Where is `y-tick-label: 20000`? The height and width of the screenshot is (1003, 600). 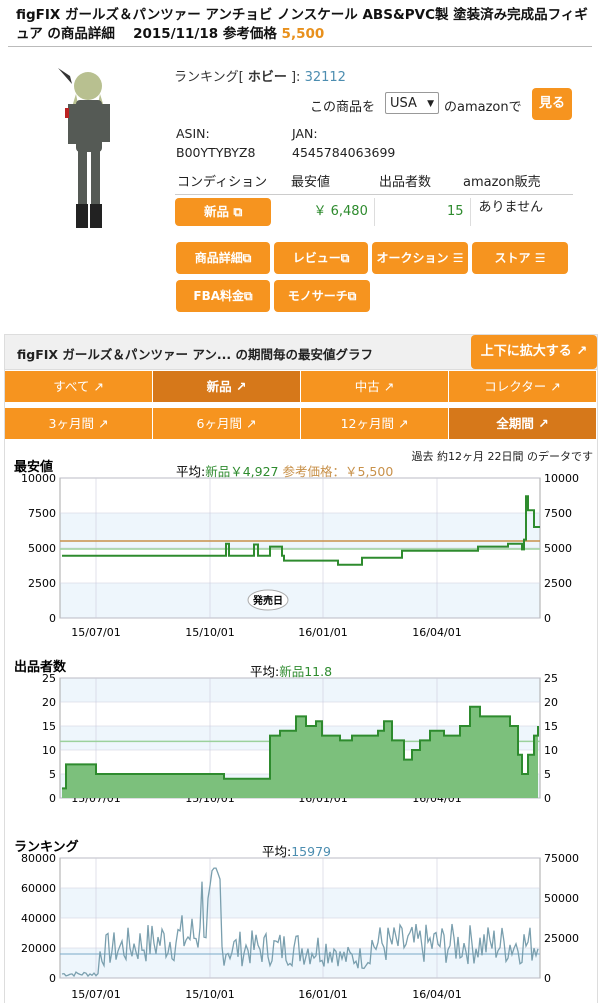 y-tick-label: 20000 is located at coordinates (38, 948).